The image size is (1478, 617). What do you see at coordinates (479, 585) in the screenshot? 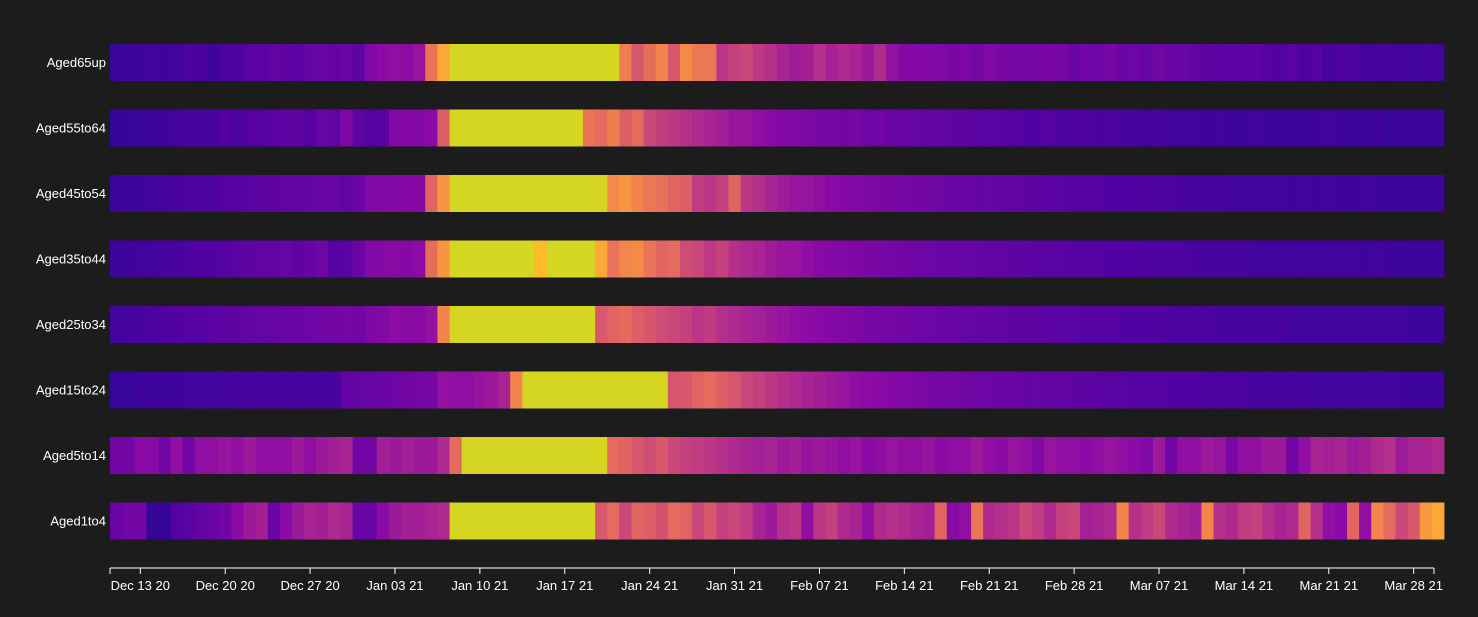
I see `x-tick-label: Jan 10 21` at bounding box center [479, 585].